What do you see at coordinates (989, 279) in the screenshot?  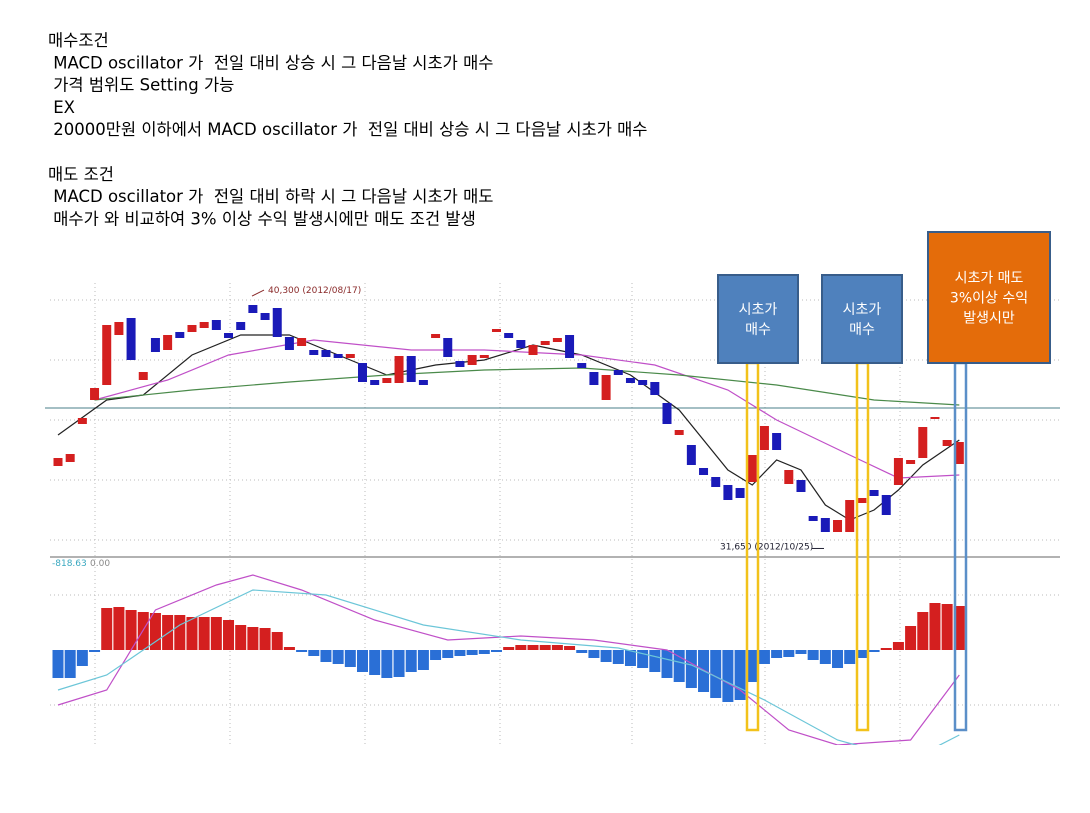 I see `callout-text: 시초가 매도` at bounding box center [989, 279].